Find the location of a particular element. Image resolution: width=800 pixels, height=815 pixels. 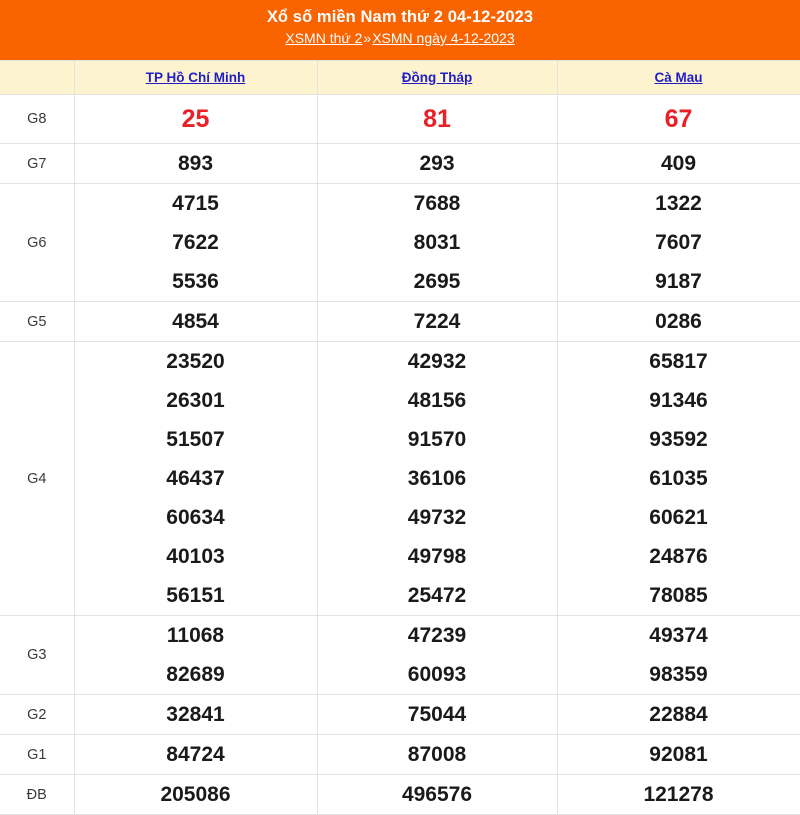

prize-number: 61035 is located at coordinates (678, 478).